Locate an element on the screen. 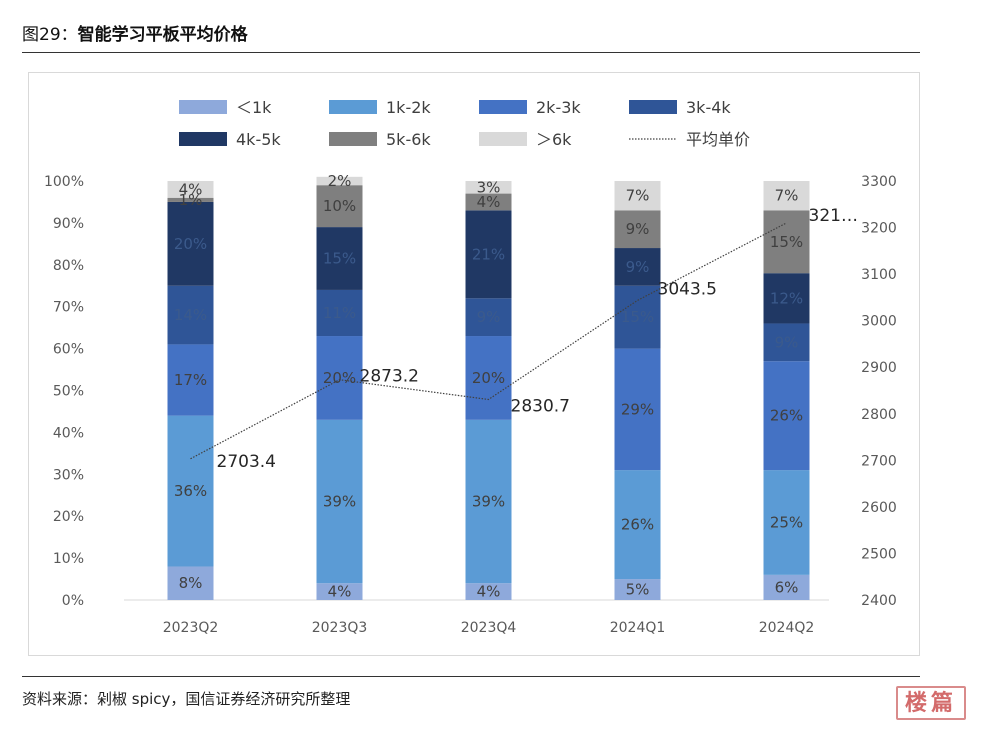 This screenshot has height=732, width=982. x-tick-label: 2023Q2 is located at coordinates (191, 628).